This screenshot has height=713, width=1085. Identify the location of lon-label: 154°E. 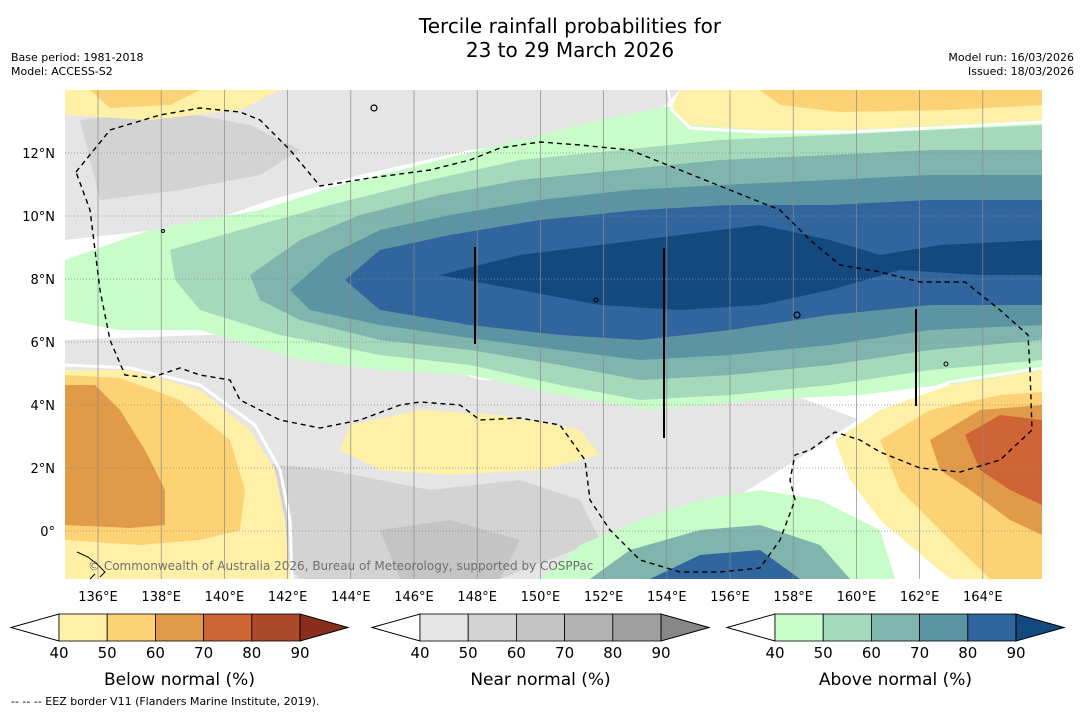
(667, 597).